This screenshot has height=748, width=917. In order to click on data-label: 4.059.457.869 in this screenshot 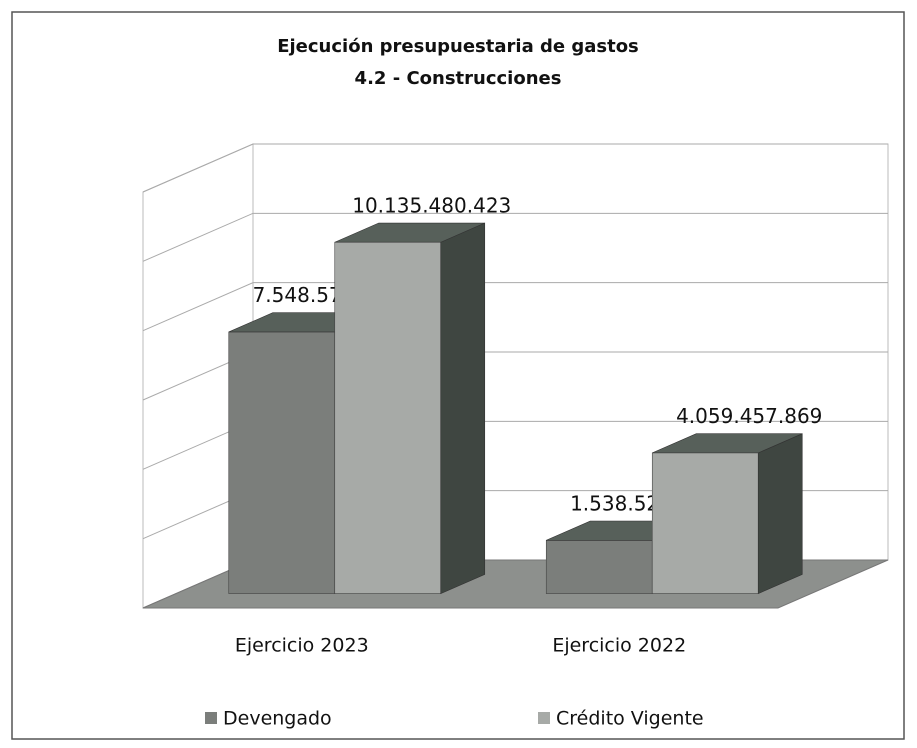, I will do `click(749, 416)`.